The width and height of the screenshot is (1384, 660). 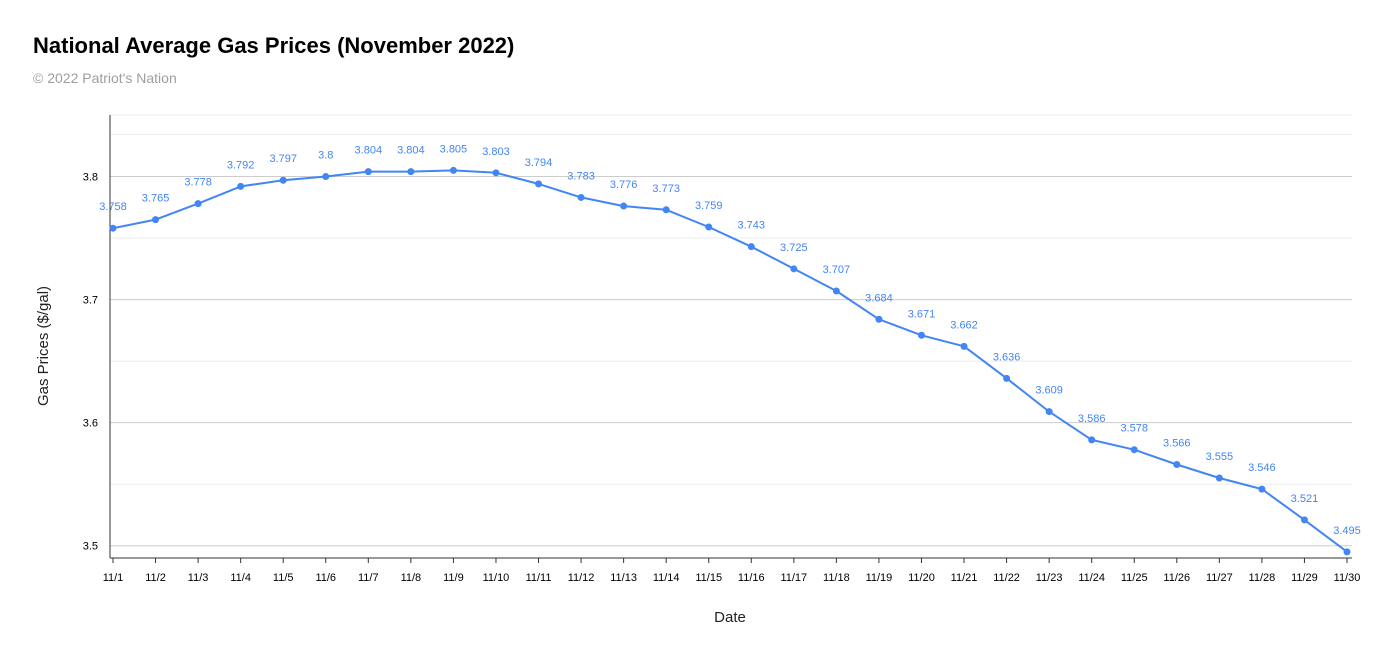 What do you see at coordinates (751, 578) in the screenshot?
I see `x-tick-label: 11/16` at bounding box center [751, 578].